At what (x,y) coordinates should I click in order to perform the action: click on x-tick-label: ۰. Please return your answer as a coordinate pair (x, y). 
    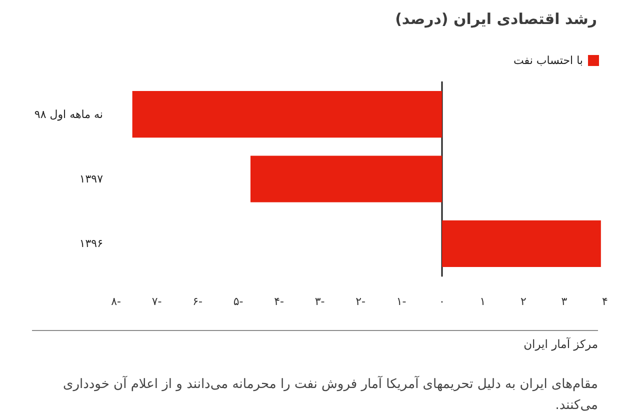
    Looking at the image, I should click on (442, 301).